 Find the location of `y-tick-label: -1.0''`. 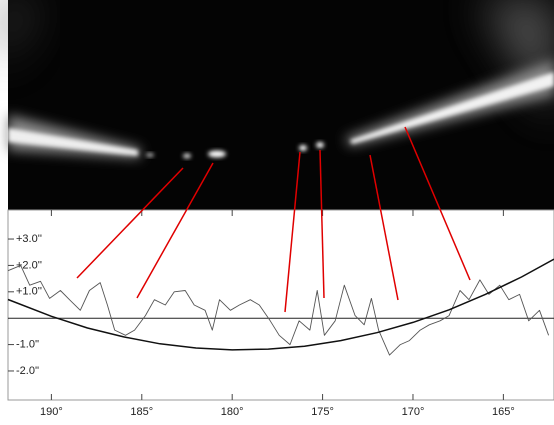

y-tick-label: -1.0'' is located at coordinates (27, 344).